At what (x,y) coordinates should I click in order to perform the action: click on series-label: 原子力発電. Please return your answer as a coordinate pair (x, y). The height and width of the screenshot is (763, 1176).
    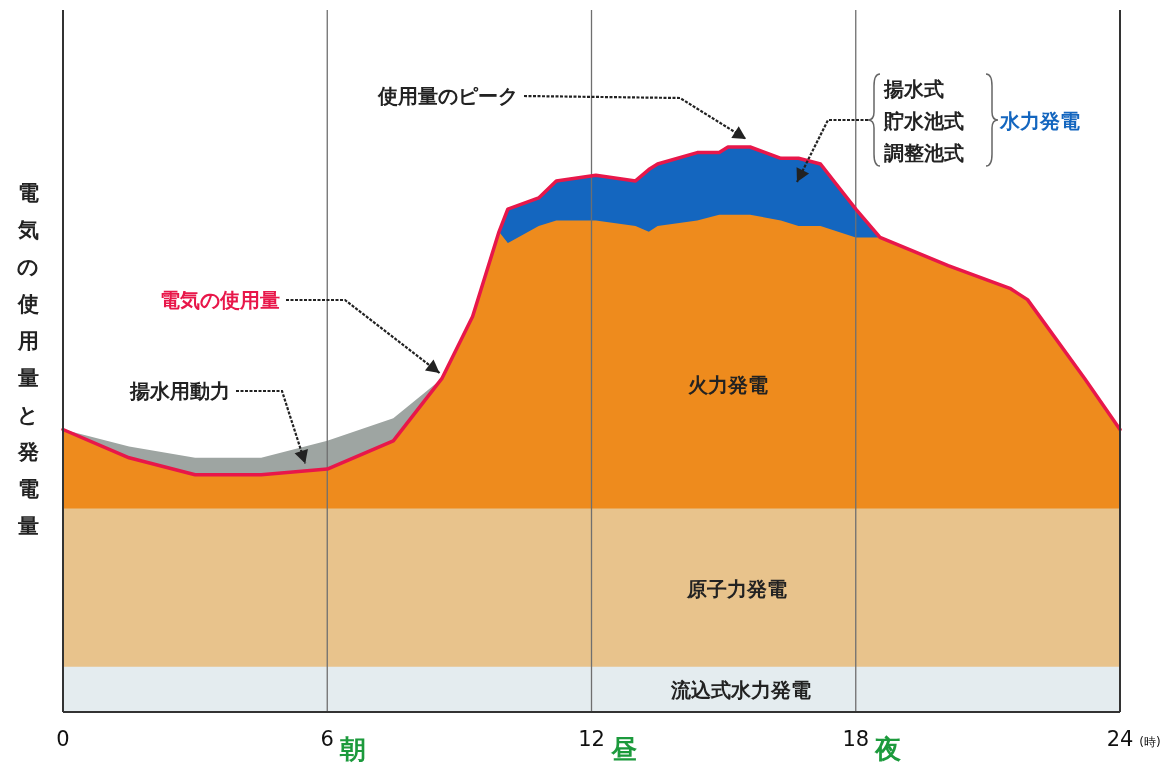
    Looking at the image, I should click on (736, 588).